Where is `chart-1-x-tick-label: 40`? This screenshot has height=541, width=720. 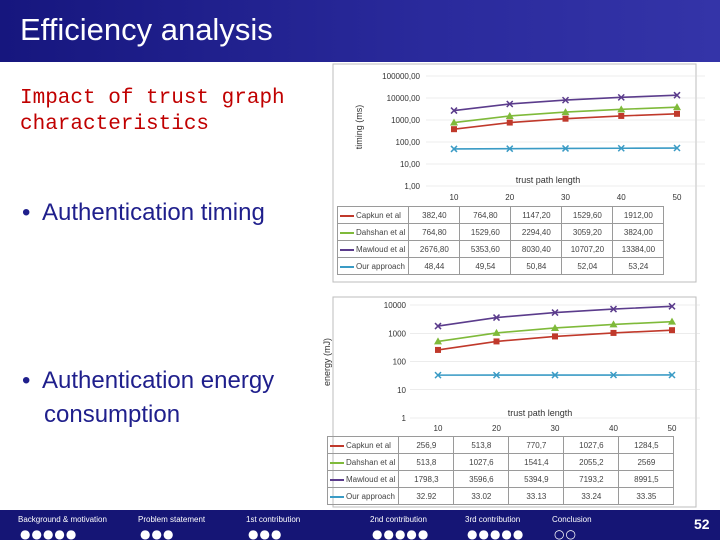
chart-1-x-tick-label: 40 is located at coordinates (621, 197).